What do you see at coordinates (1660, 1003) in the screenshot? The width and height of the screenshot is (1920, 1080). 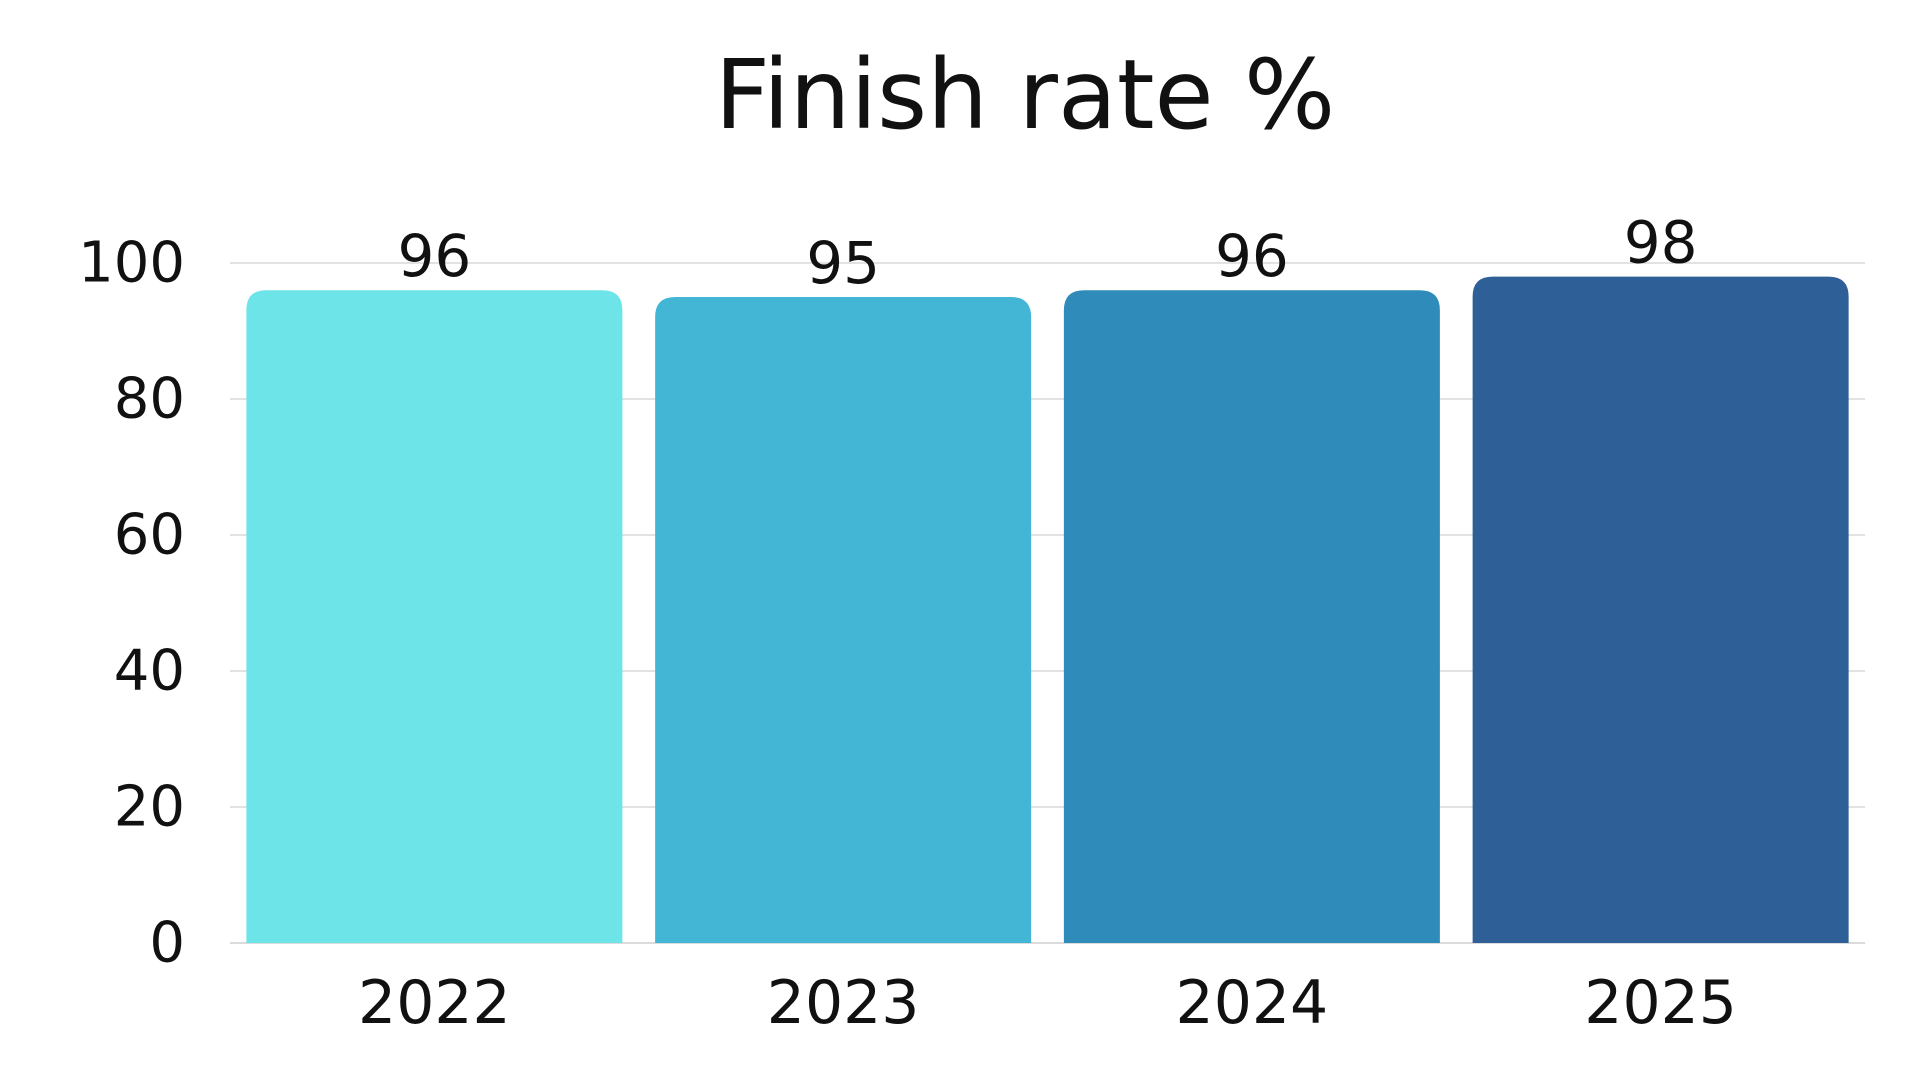 I see `x-tick-label: 2025` at bounding box center [1660, 1003].